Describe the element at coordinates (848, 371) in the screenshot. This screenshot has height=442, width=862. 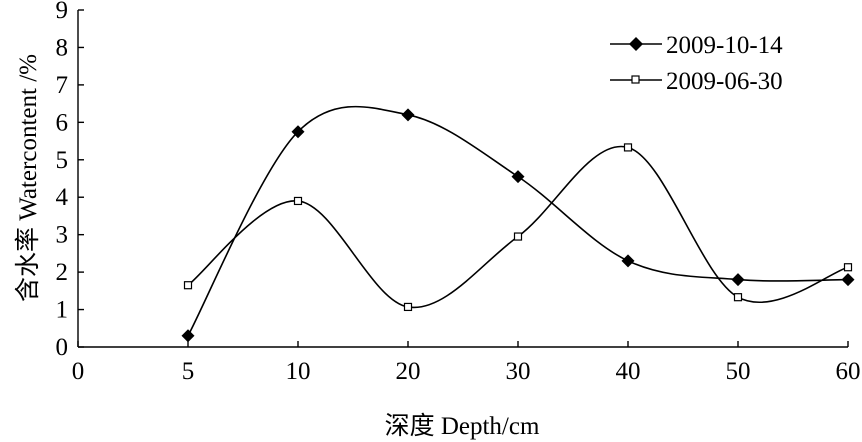
I see `x-tick-label: 60` at that location.